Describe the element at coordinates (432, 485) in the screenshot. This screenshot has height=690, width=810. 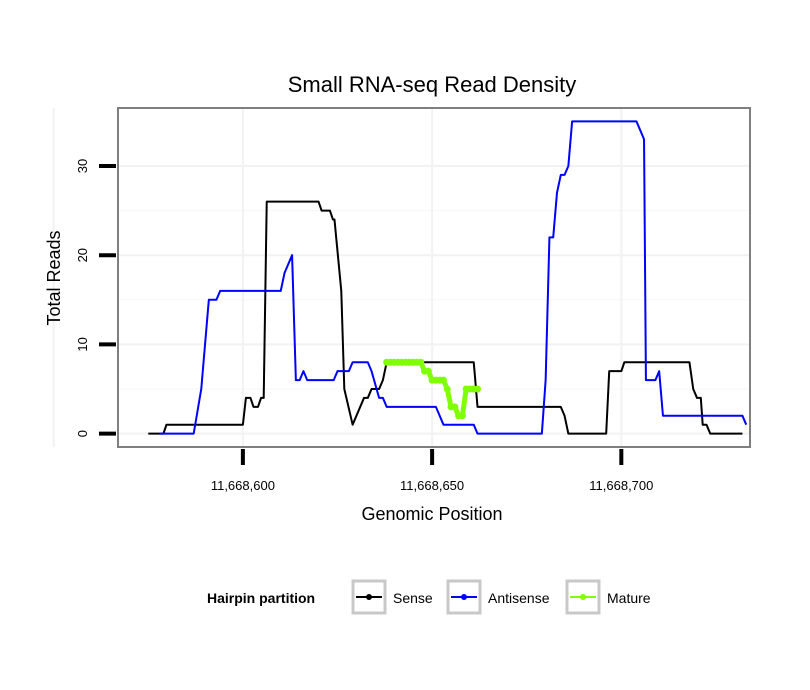
I see `x-tick-label: 11,668,650` at that location.